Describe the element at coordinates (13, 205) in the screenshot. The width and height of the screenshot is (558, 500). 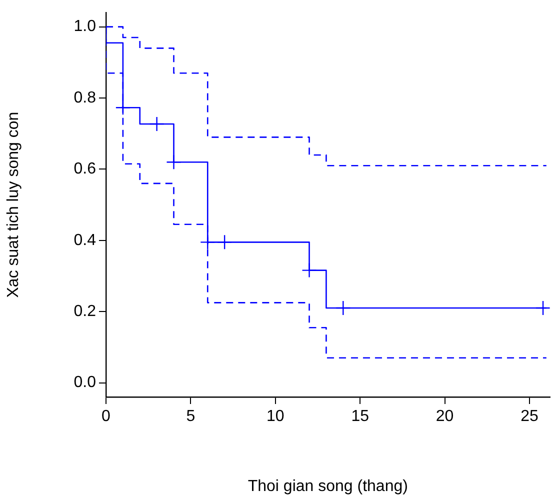
I see `y-axis-title: Xac suat tich luy song con` at that location.